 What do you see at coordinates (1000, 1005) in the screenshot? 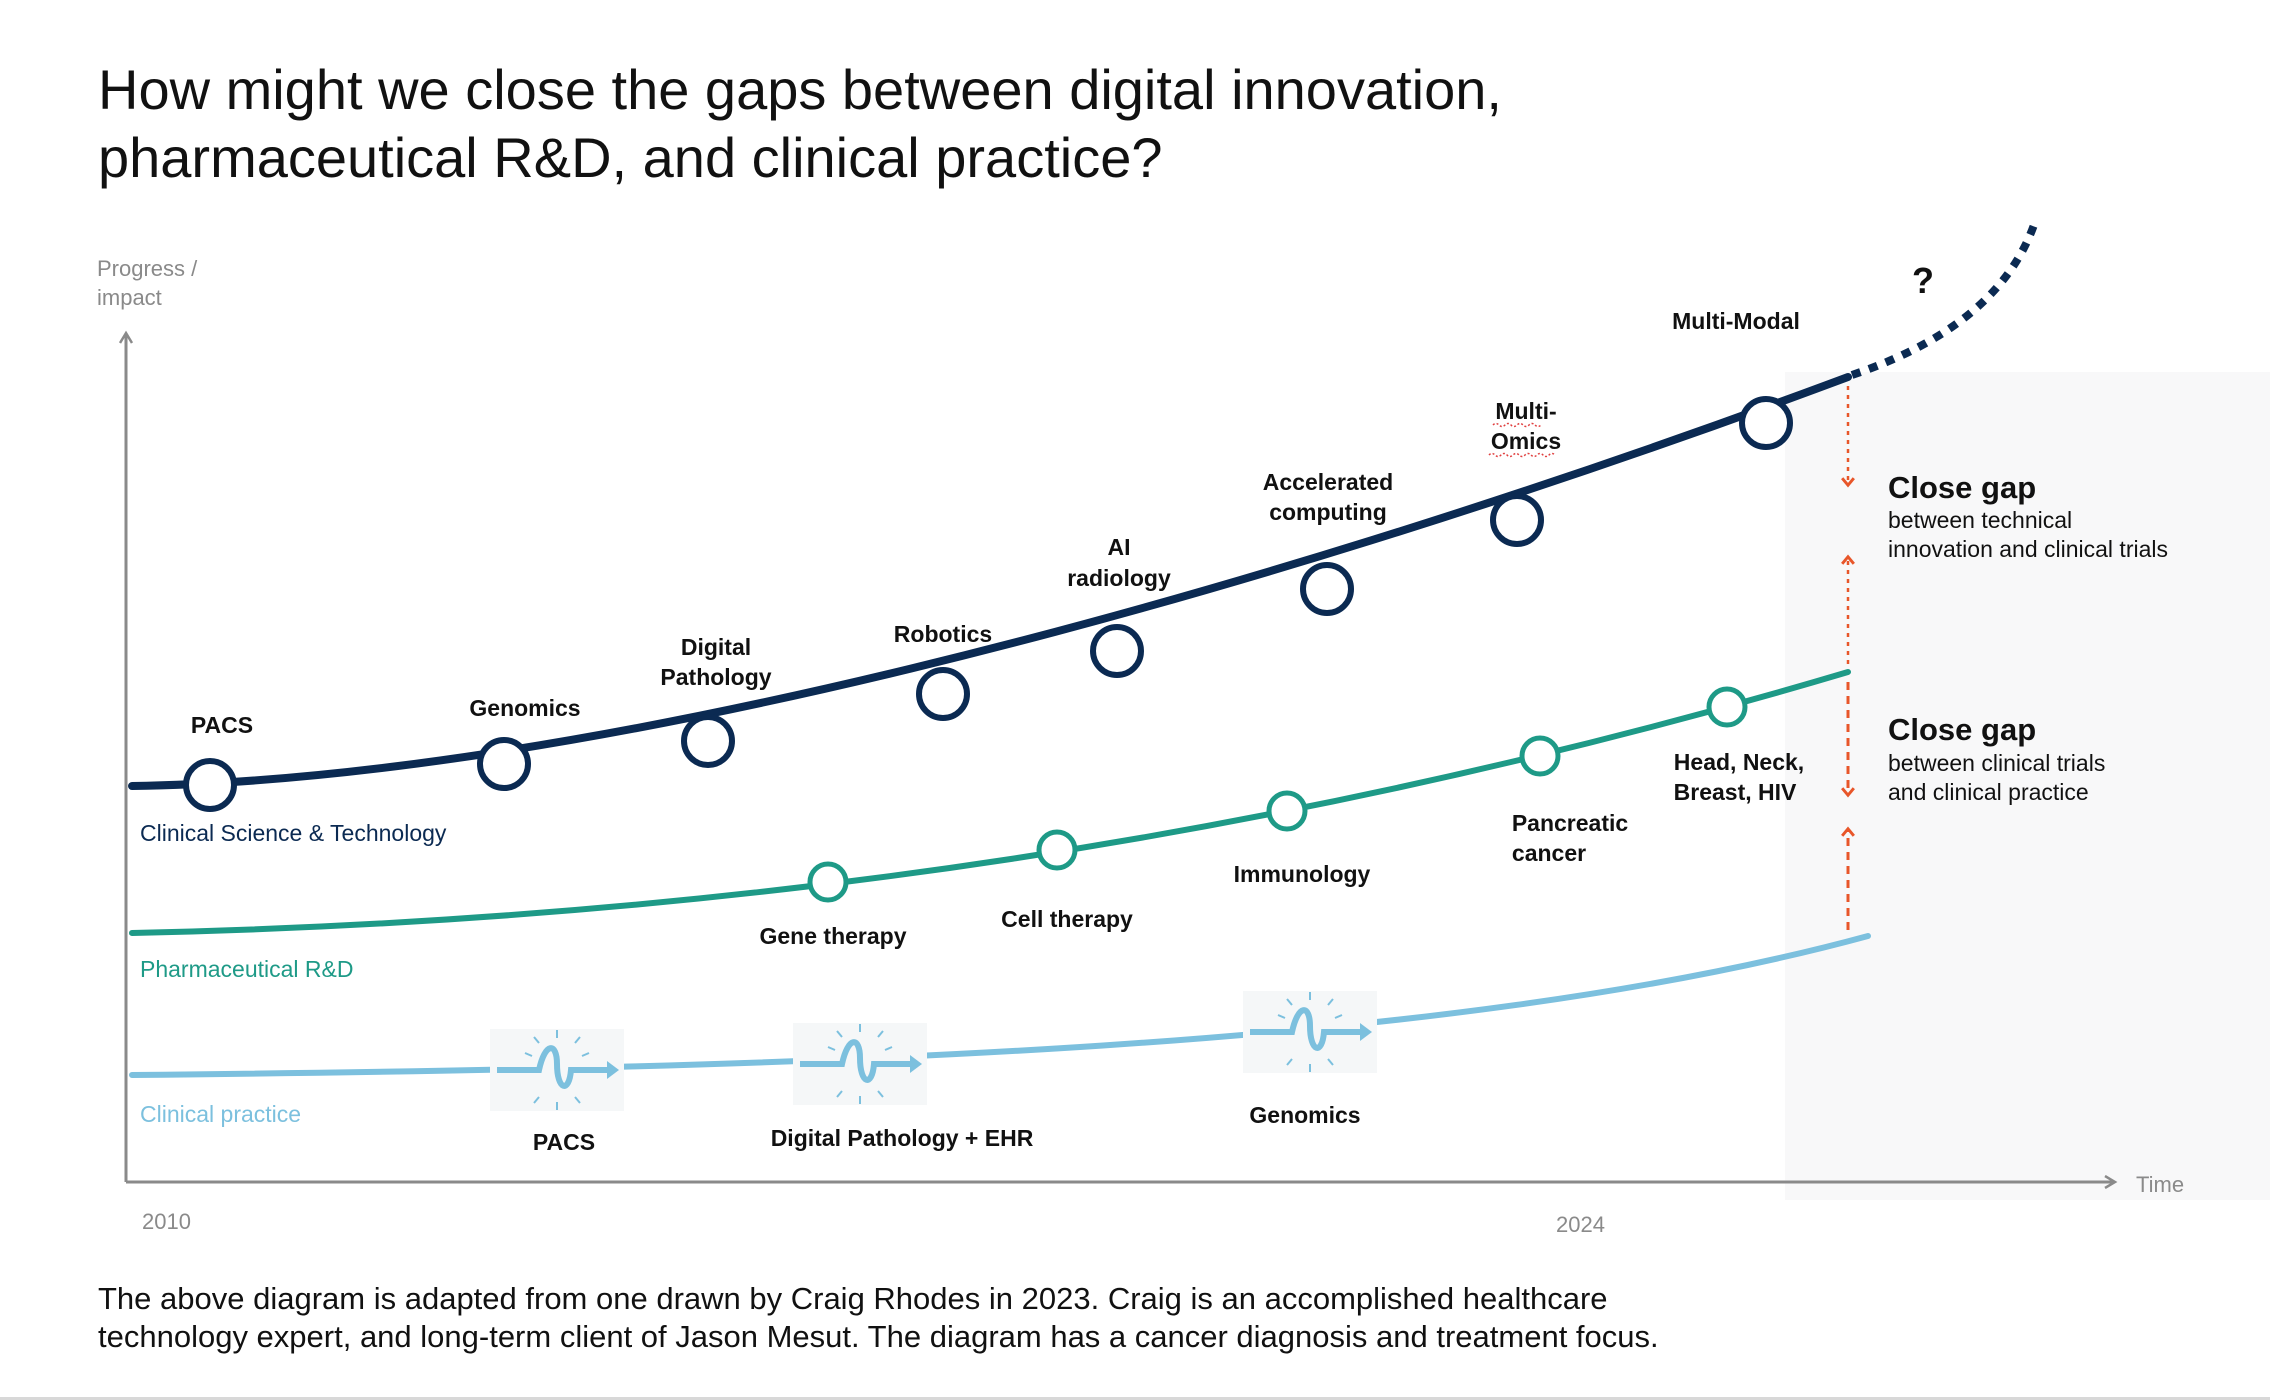
I see `clinical-curve` at bounding box center [1000, 1005].